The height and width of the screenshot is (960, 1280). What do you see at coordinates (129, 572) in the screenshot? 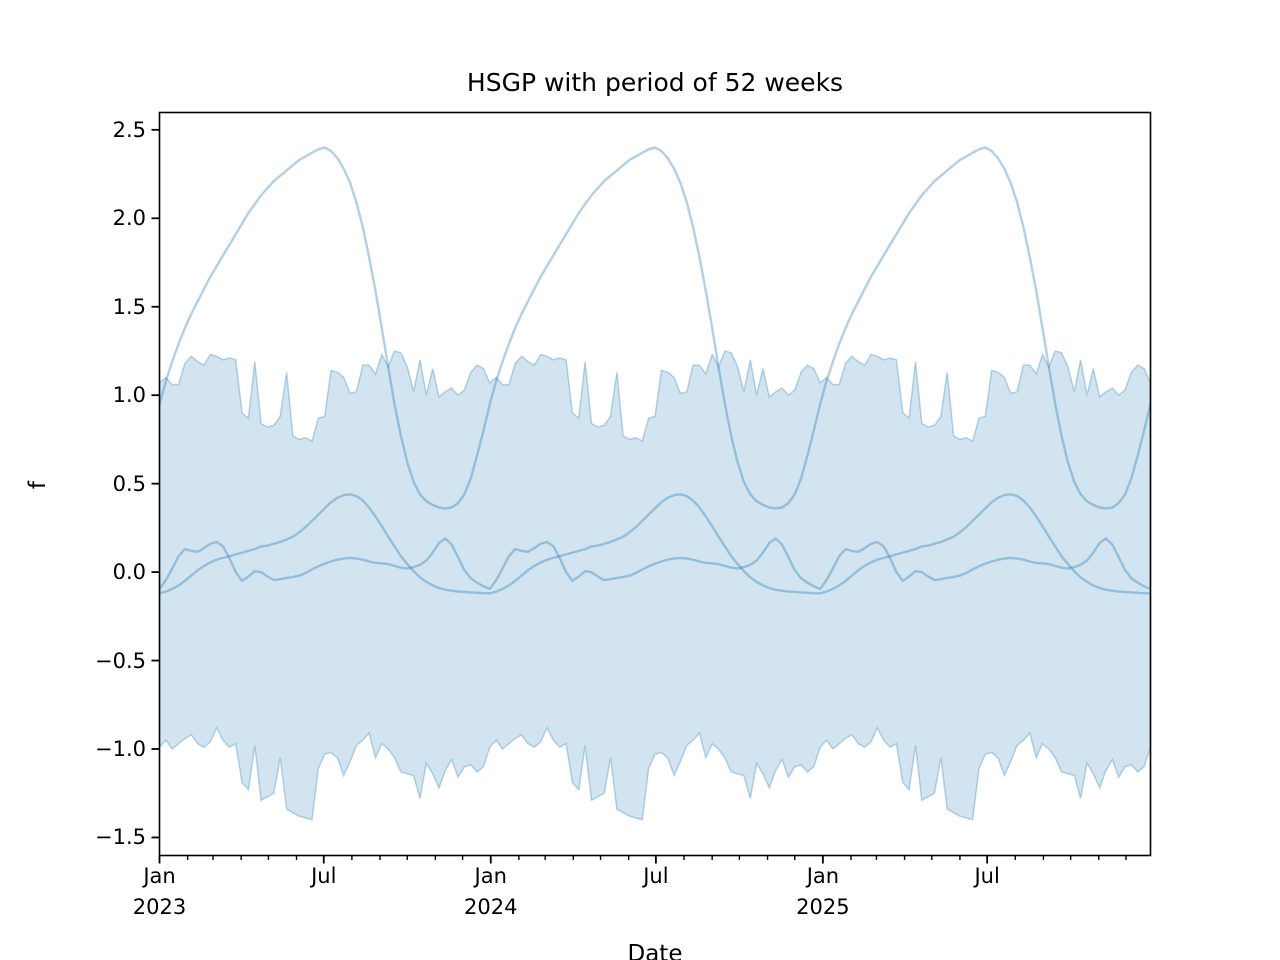
I see `y-tick-label: 0.0` at bounding box center [129, 572].